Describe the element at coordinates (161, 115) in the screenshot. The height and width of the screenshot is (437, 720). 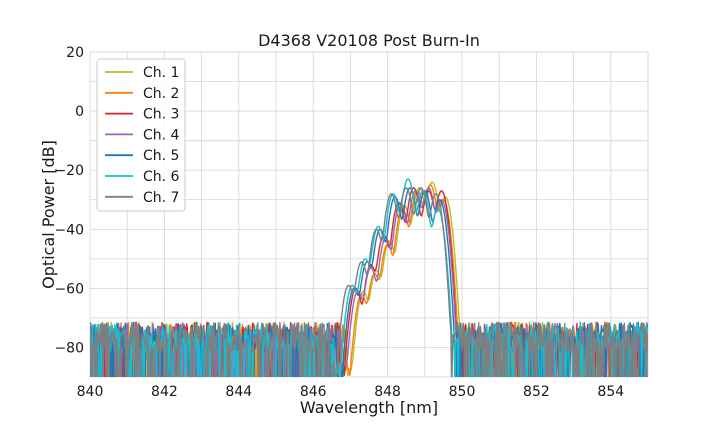
I see `legend-entry-label: Ch. 3` at that location.